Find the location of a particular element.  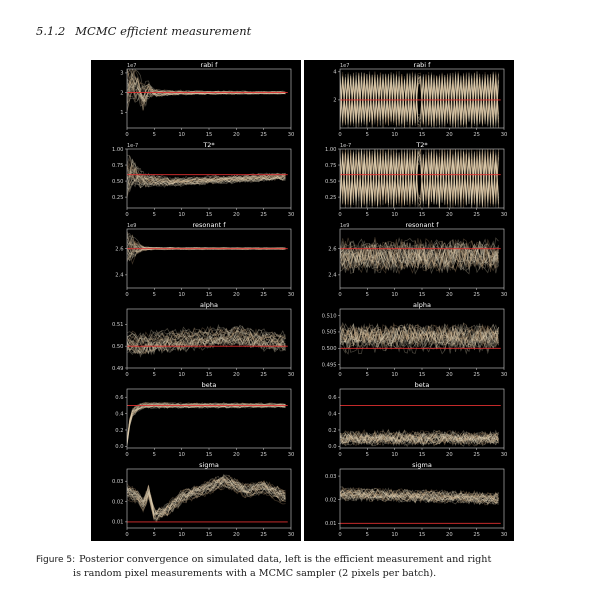

section-title: MCMC efficient measurement is located at coordinates (163, 31).